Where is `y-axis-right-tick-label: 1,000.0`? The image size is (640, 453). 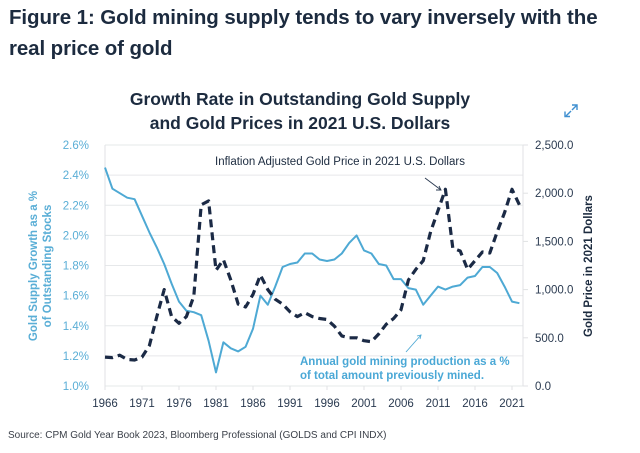
y-axis-right-tick-label: 1,000.0 is located at coordinates (554, 291).